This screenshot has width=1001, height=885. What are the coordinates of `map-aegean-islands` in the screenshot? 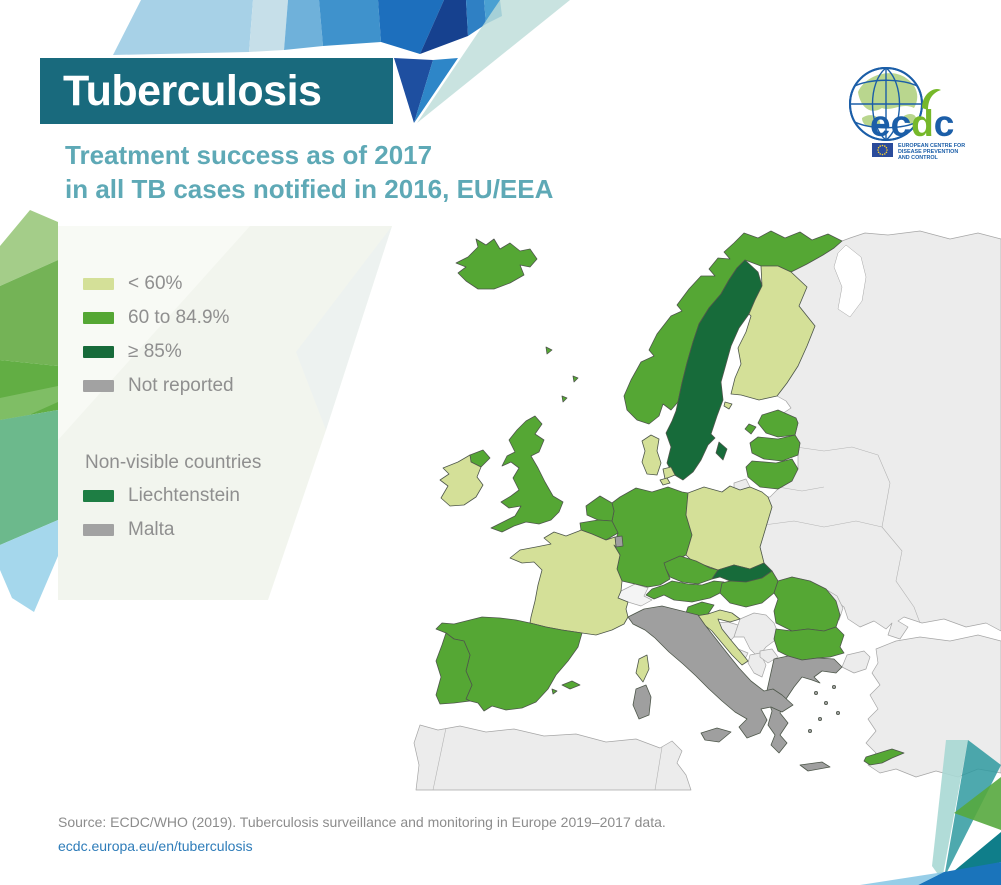 It's located at (823, 708).